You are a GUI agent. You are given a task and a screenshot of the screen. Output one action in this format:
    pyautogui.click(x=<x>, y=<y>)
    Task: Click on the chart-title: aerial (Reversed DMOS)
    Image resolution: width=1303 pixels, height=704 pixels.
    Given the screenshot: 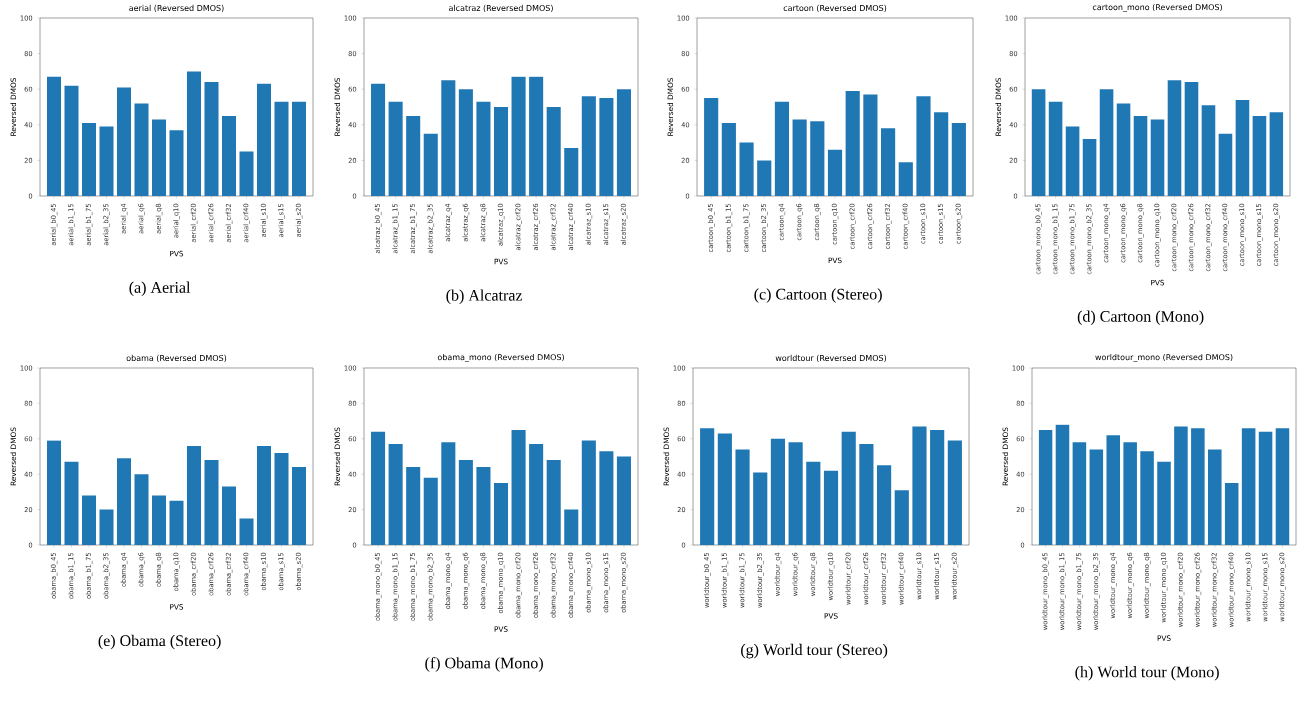 What is the action you would take?
    pyautogui.click(x=176, y=8)
    